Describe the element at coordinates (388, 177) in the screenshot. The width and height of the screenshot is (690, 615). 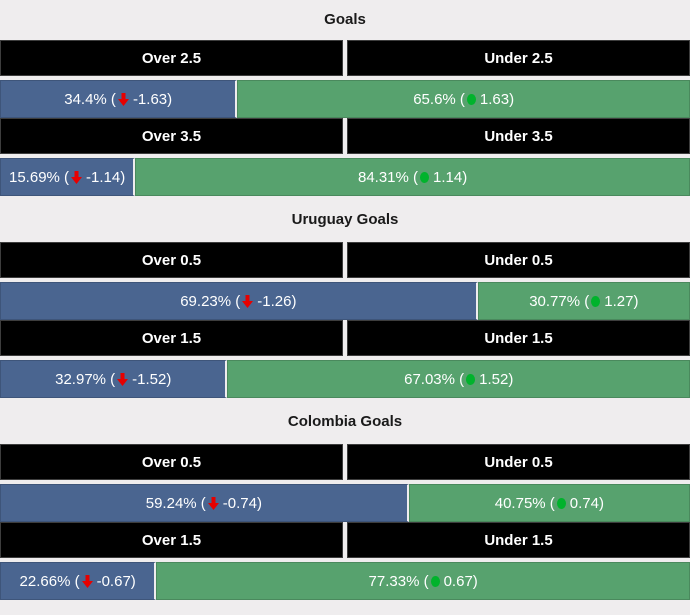
I see `under-pct-label: 84.31% (` at that location.